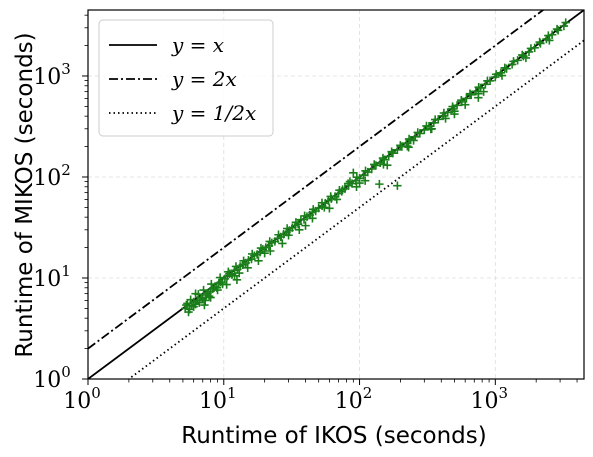  I want to click on x-axis-label: Runtime of IKOS (seconds), so click(333, 436).